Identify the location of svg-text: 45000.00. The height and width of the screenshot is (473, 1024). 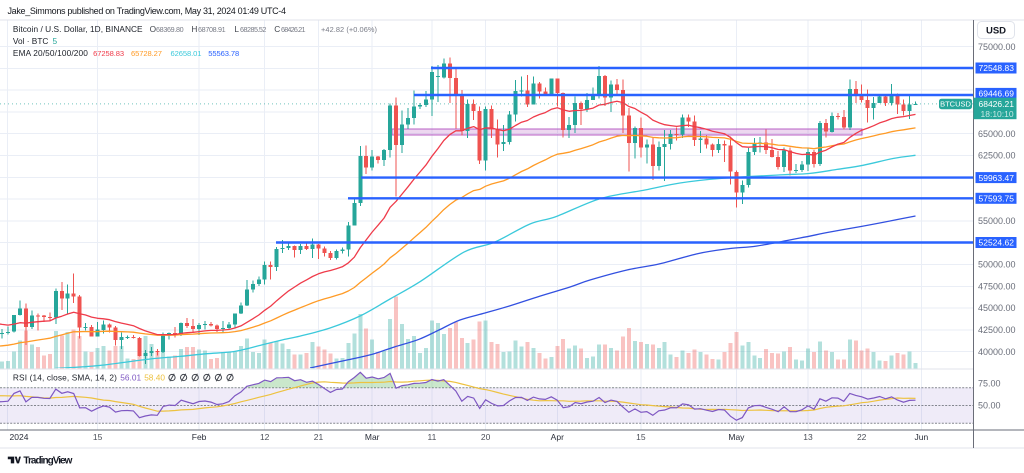
(997, 308).